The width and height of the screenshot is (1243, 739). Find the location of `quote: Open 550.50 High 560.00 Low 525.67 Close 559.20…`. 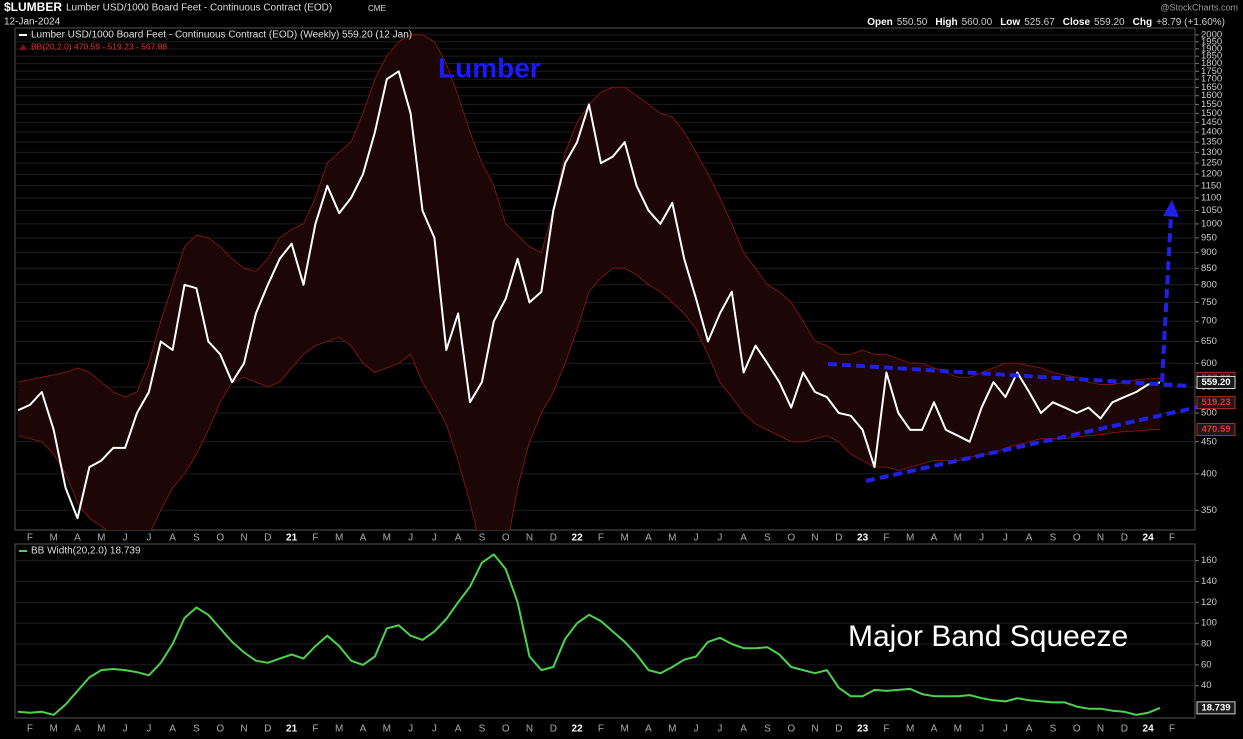

quote: Open 550.50 High 560.00 Low 525.67 Close 559.20… is located at coordinates (1046, 22).